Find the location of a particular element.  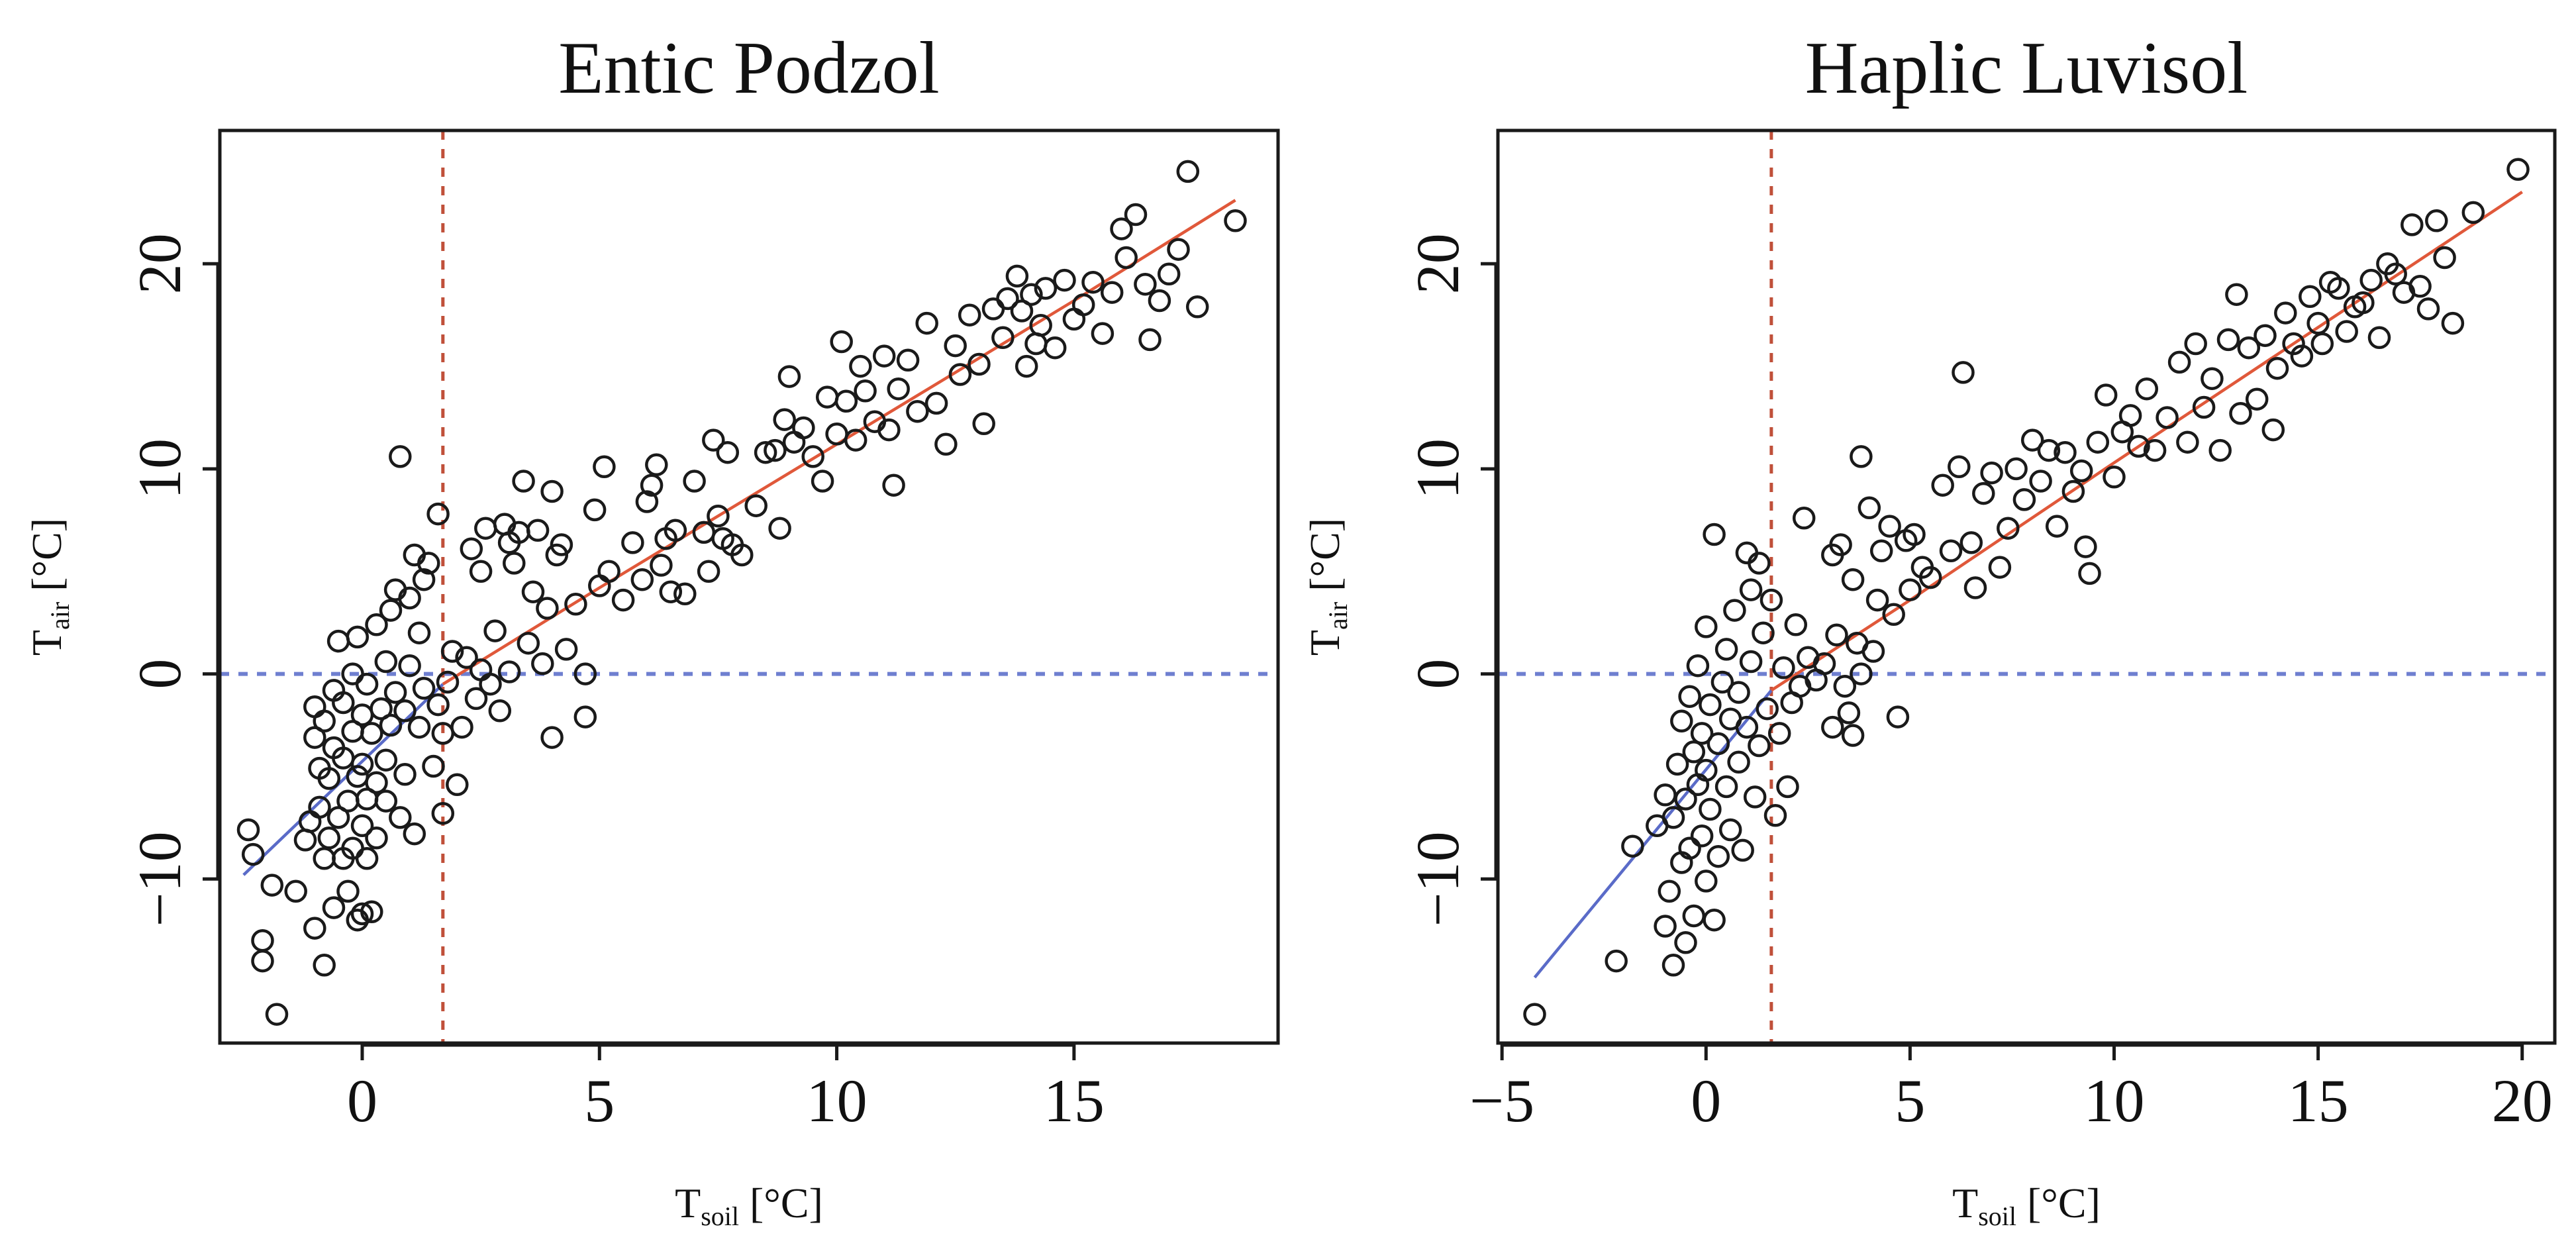

y-axis-label-base: T is located at coordinates (46, 643).